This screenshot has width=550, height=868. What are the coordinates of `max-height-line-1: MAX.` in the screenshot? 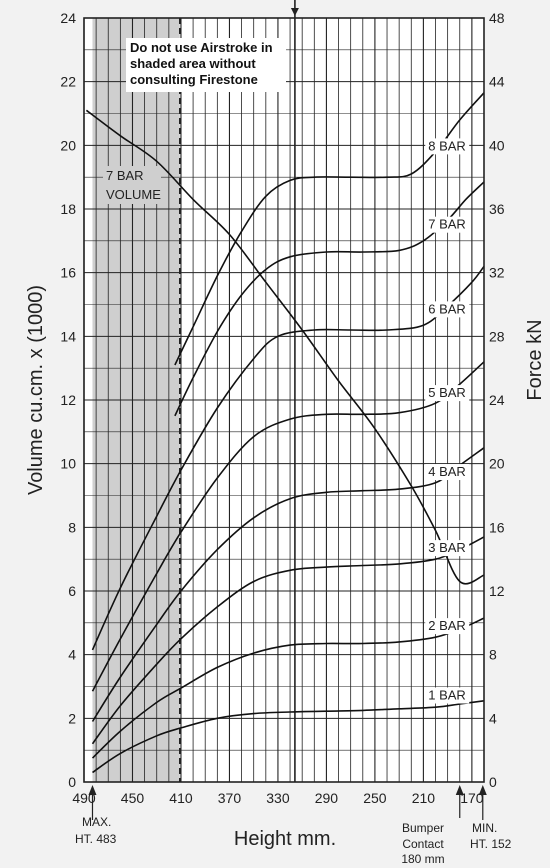 It's located at (96, 822).